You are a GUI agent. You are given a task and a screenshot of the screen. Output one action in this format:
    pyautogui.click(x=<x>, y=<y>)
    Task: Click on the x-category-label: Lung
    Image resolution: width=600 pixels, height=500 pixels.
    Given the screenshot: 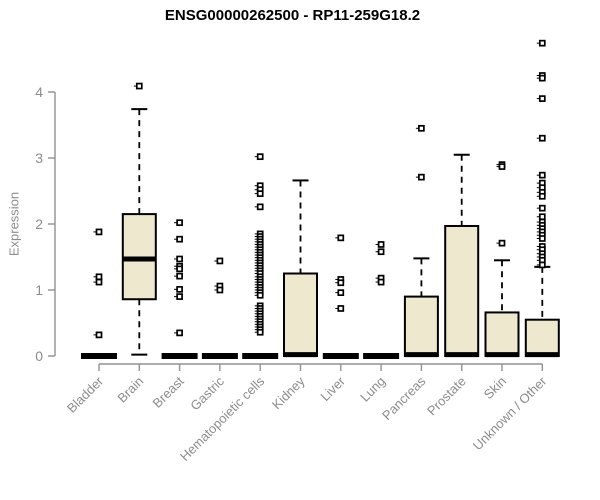 What is the action you would take?
    pyautogui.click(x=372, y=389)
    